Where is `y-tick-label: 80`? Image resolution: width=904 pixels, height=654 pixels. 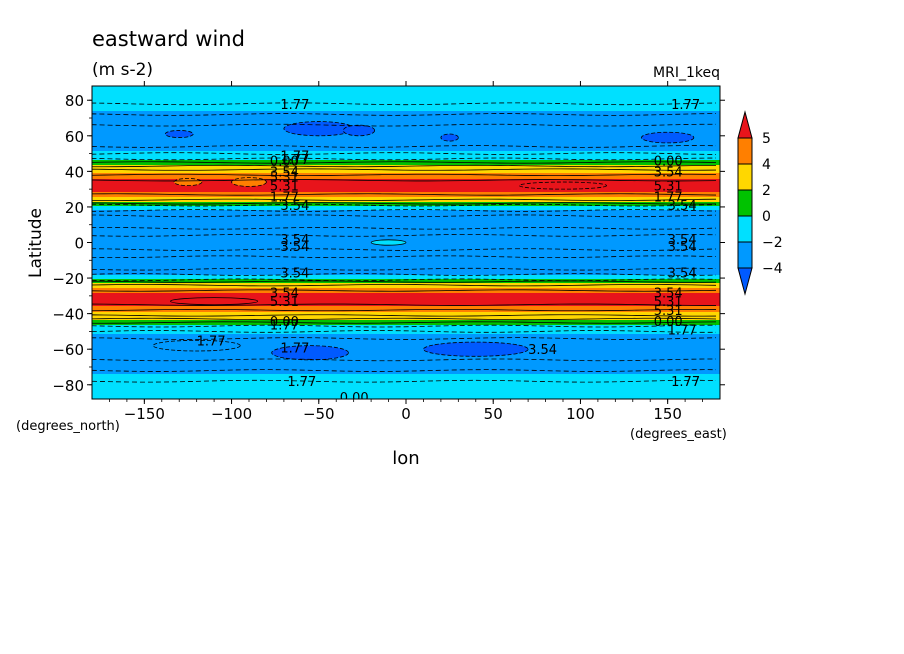
y-tick-label: 80 is located at coordinates (74, 101).